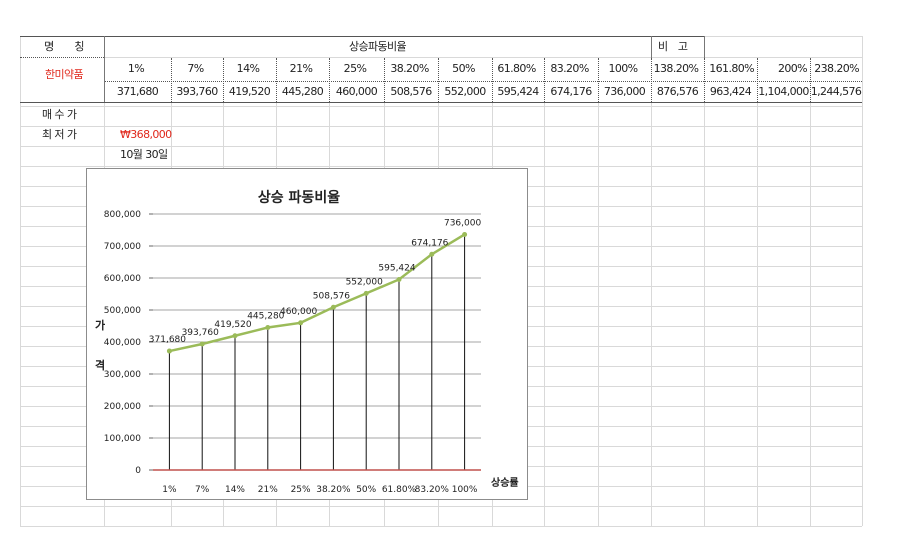 This screenshot has width=904, height=559. What do you see at coordinates (64, 74) in the screenshot?
I see `company-name-cell: 한미약품` at bounding box center [64, 74].